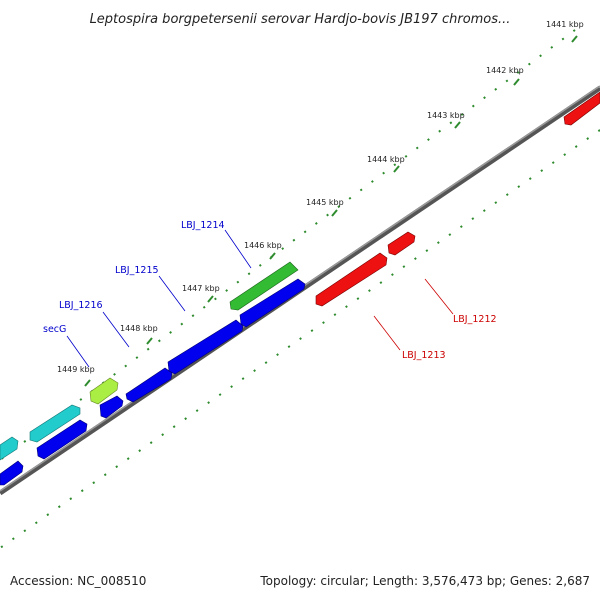 This screenshot has width=600, height=600. Describe the element at coordinates (505, 70) in the screenshot. I see `tick-label: 1442 kbp` at that location.